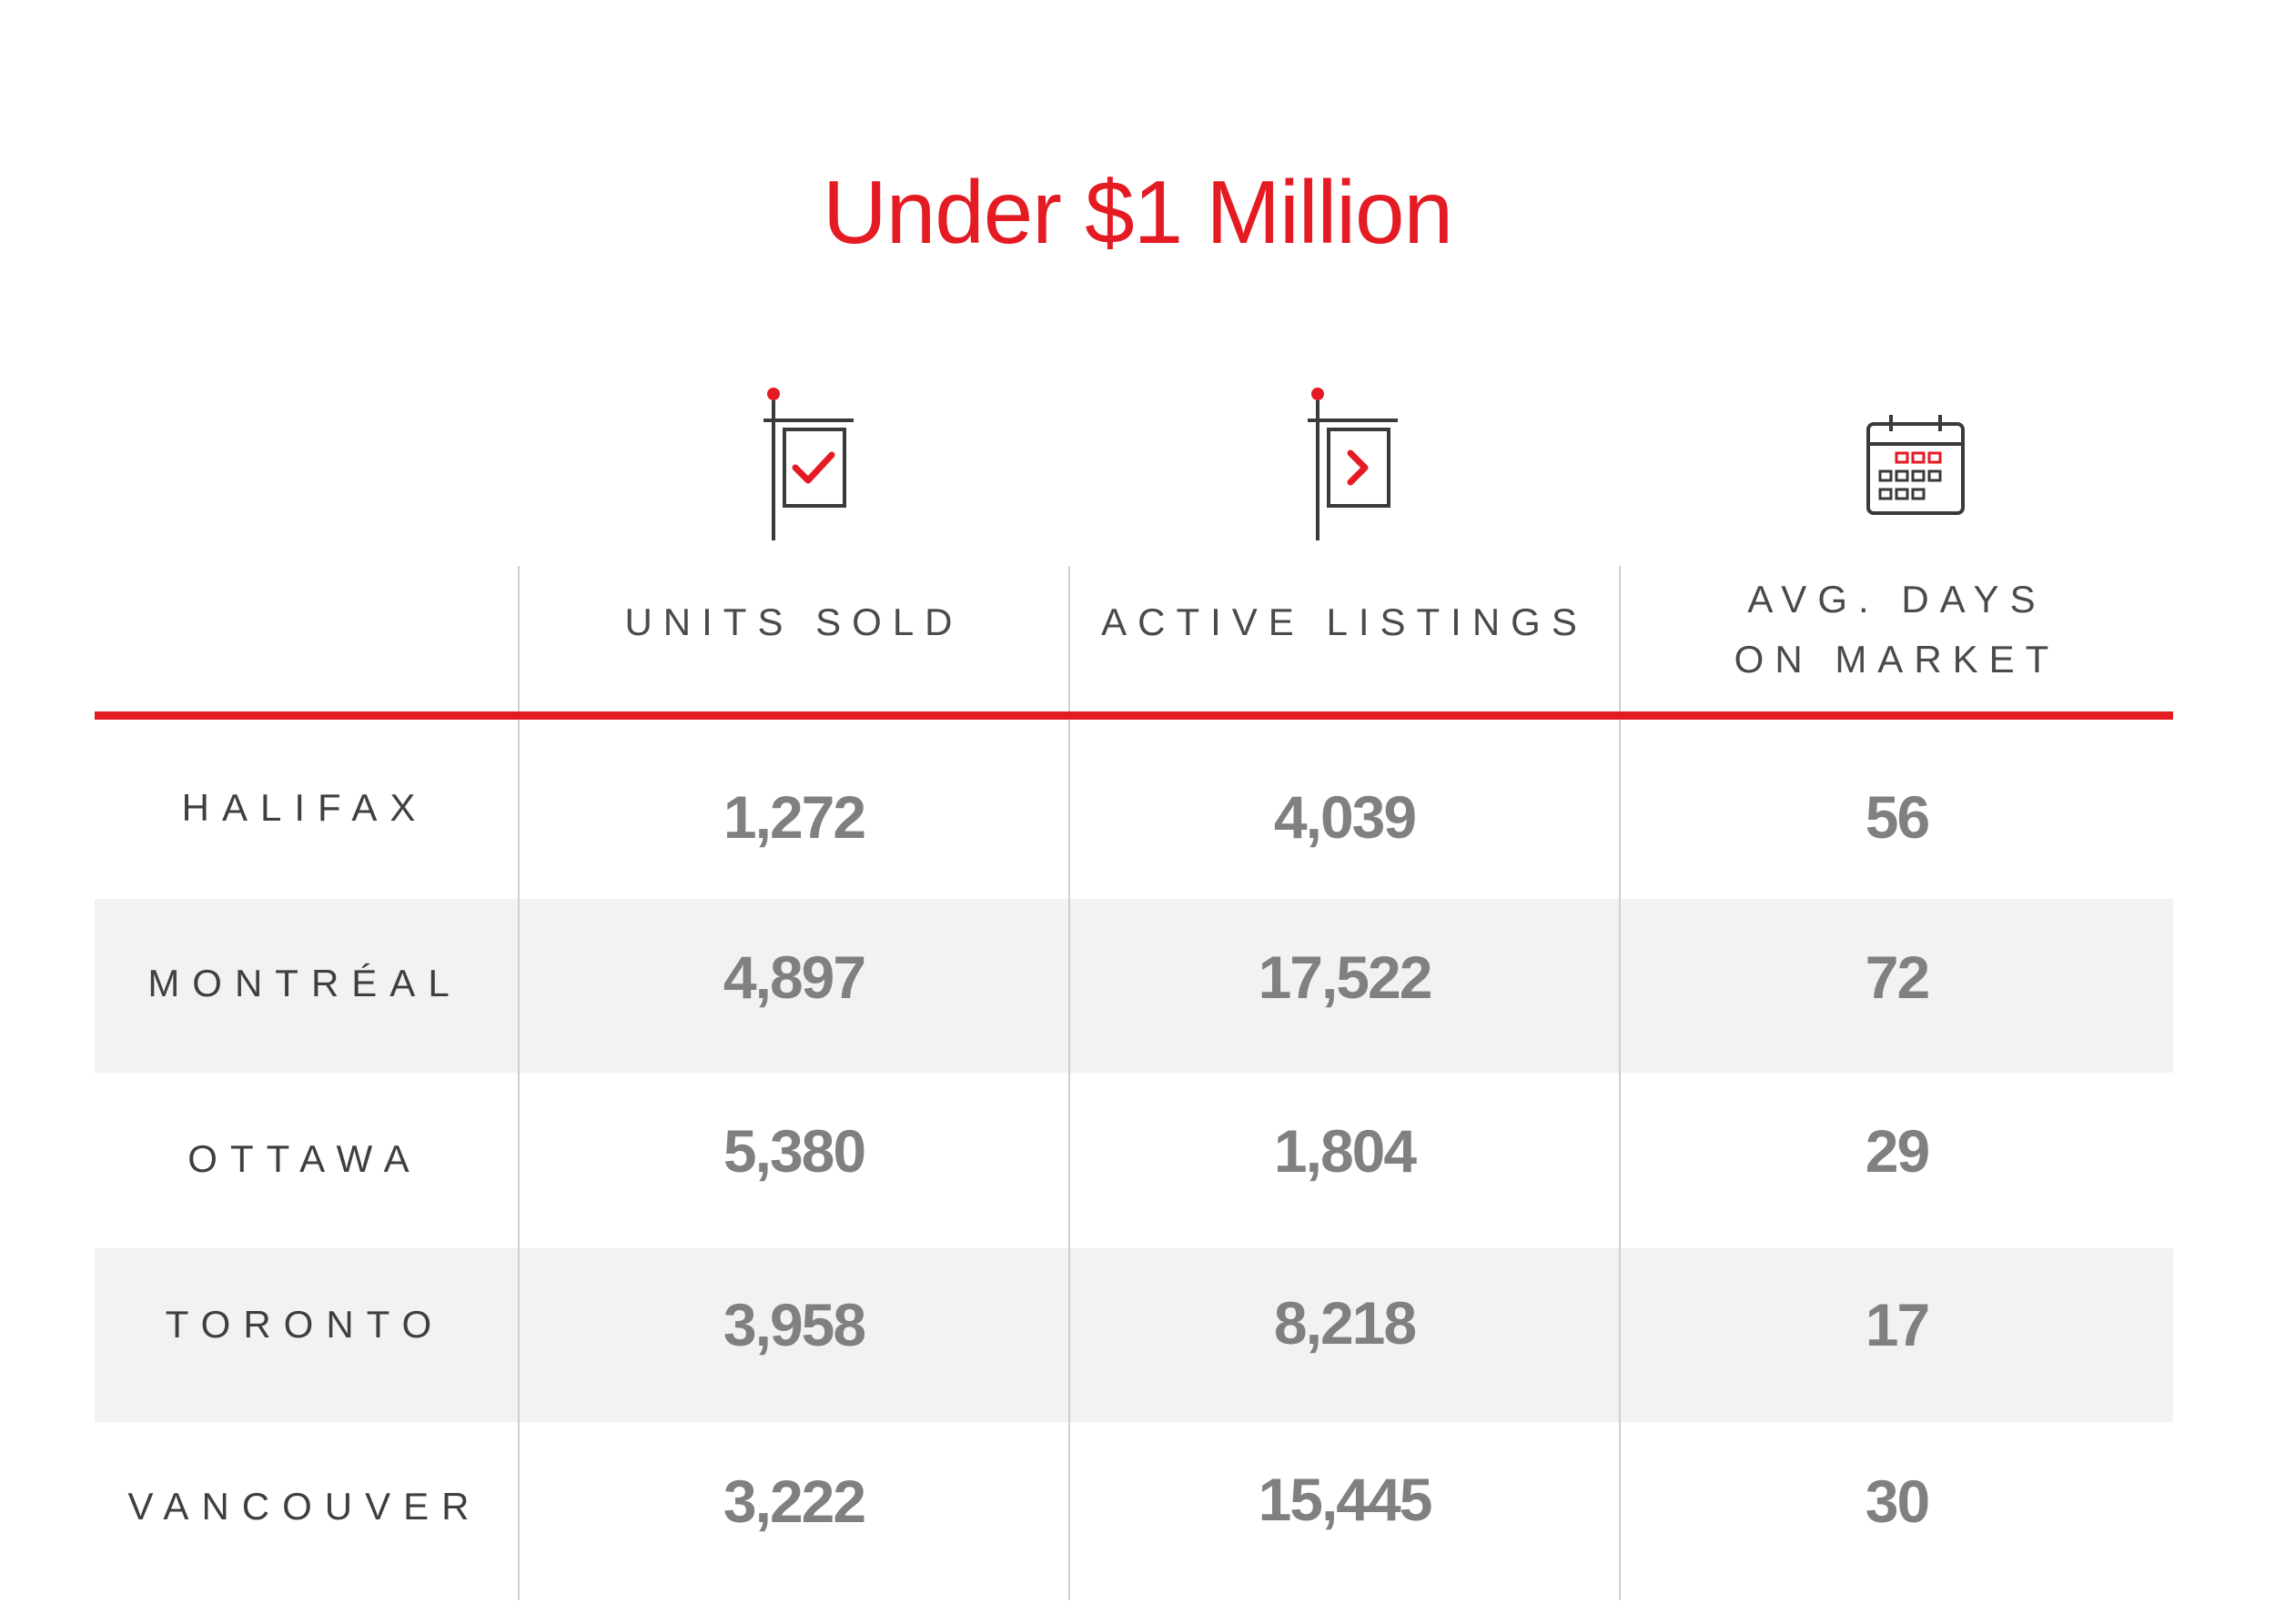 Image resolution: width=2275 pixels, height=1624 pixels. I want to click on value-cell: 29, so click(1898, 1151).